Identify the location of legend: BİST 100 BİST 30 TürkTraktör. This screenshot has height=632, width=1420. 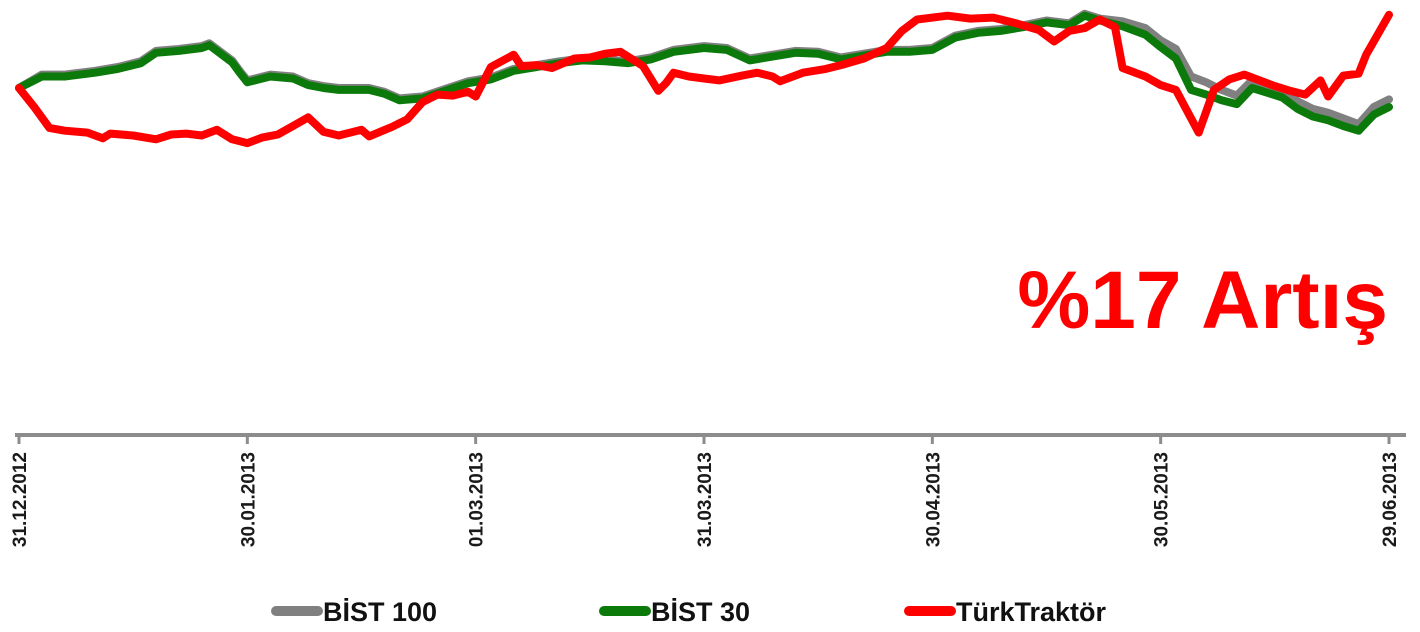
(689, 612).